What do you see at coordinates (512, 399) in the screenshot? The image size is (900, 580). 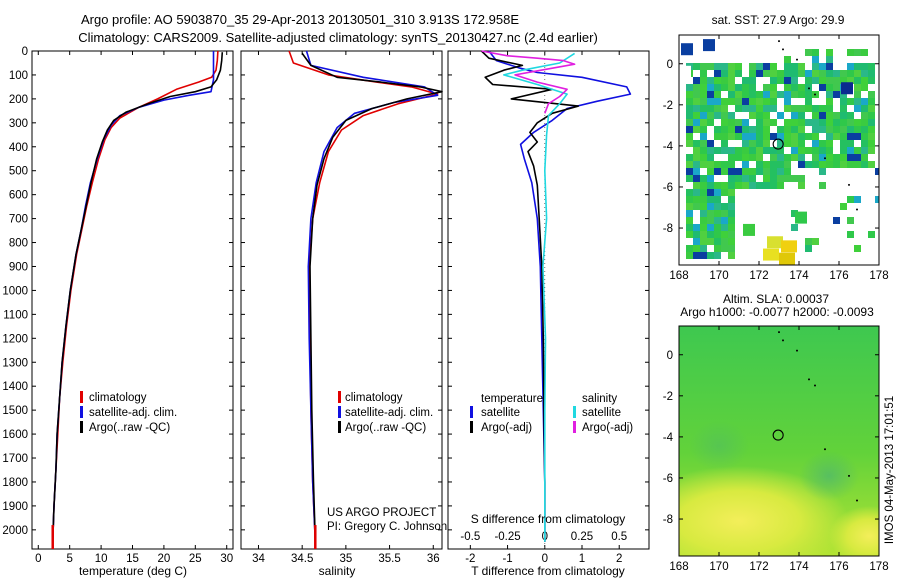 I see `legend-header-temperature: temperature` at bounding box center [512, 399].